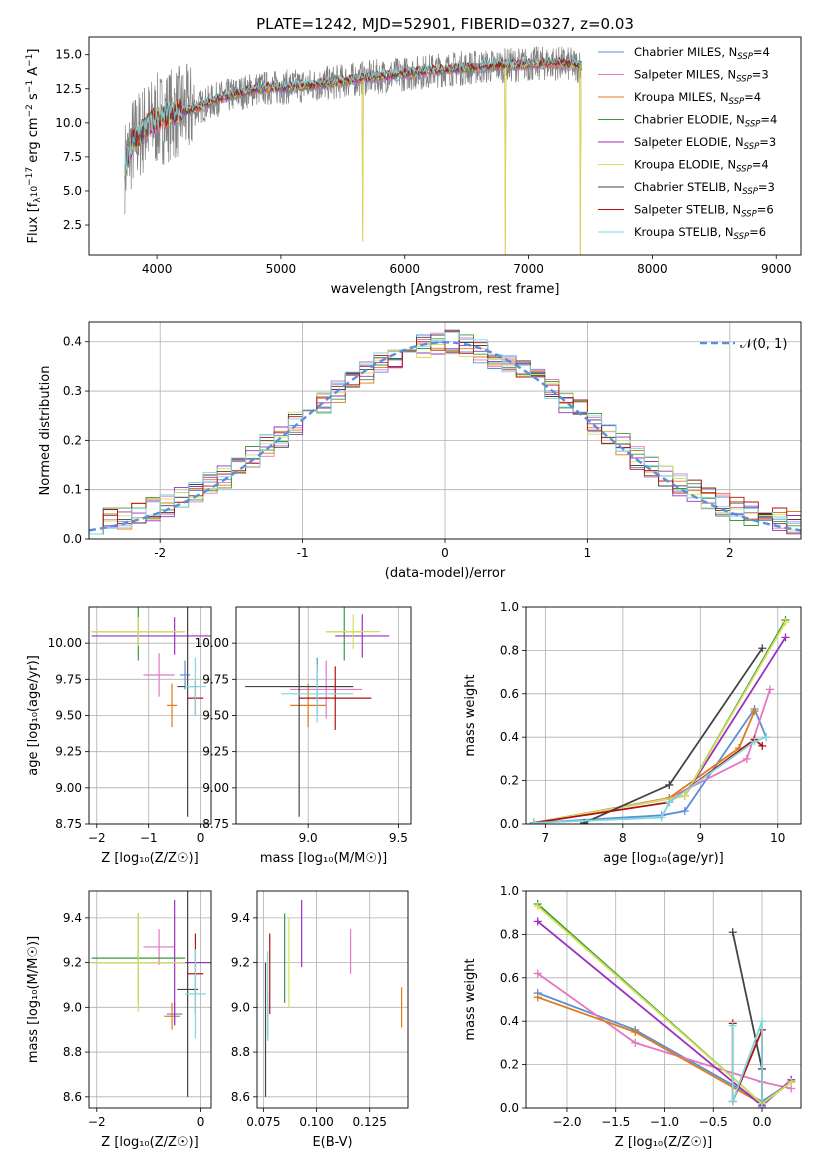 The image size is (819, 1170). What do you see at coordinates (45, 431) in the screenshot?
I see `y-axis-label: Normed distribution` at bounding box center [45, 431].